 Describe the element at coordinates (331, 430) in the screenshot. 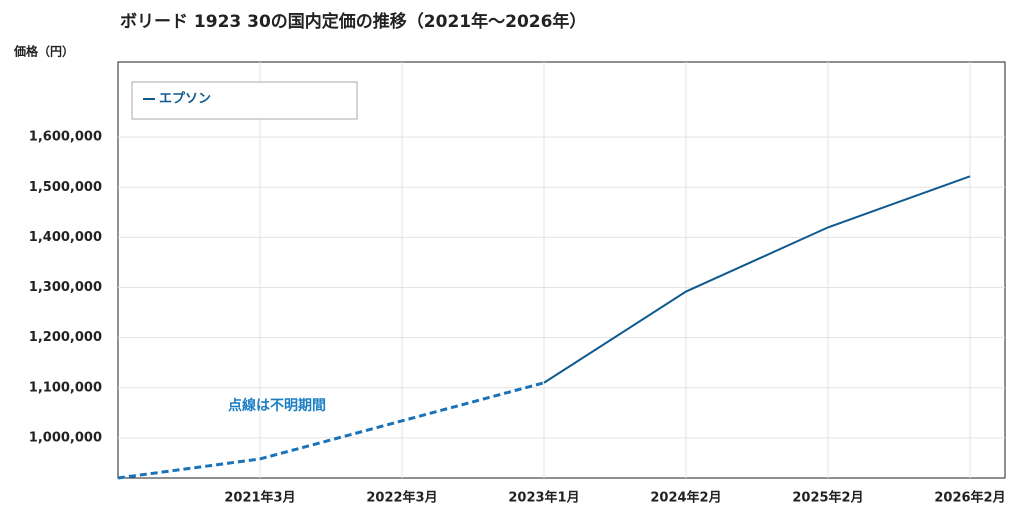

I see `line-dashed` at that location.